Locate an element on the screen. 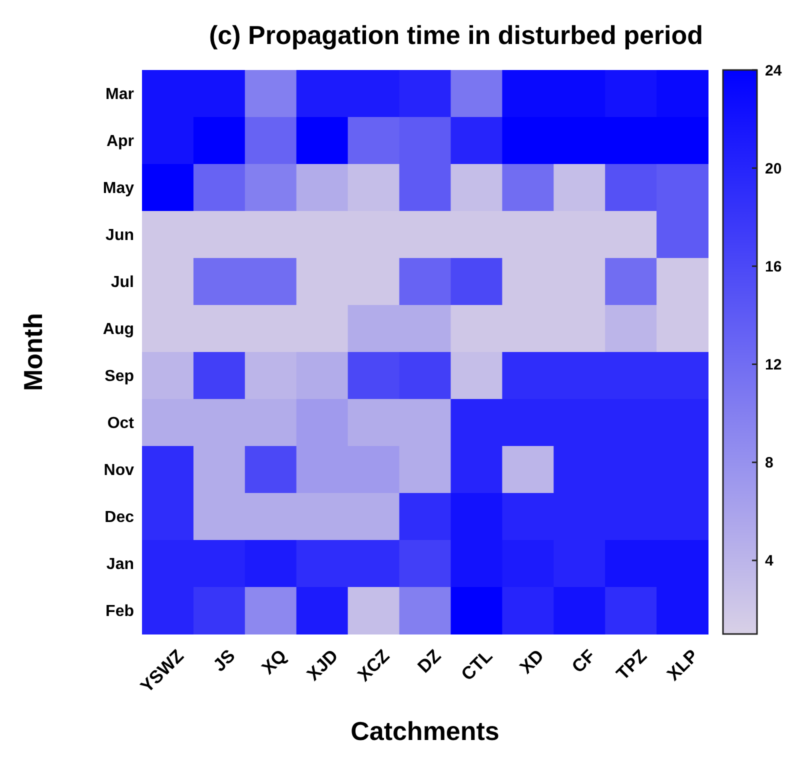  y-tick-label: Sep is located at coordinates (119, 377).